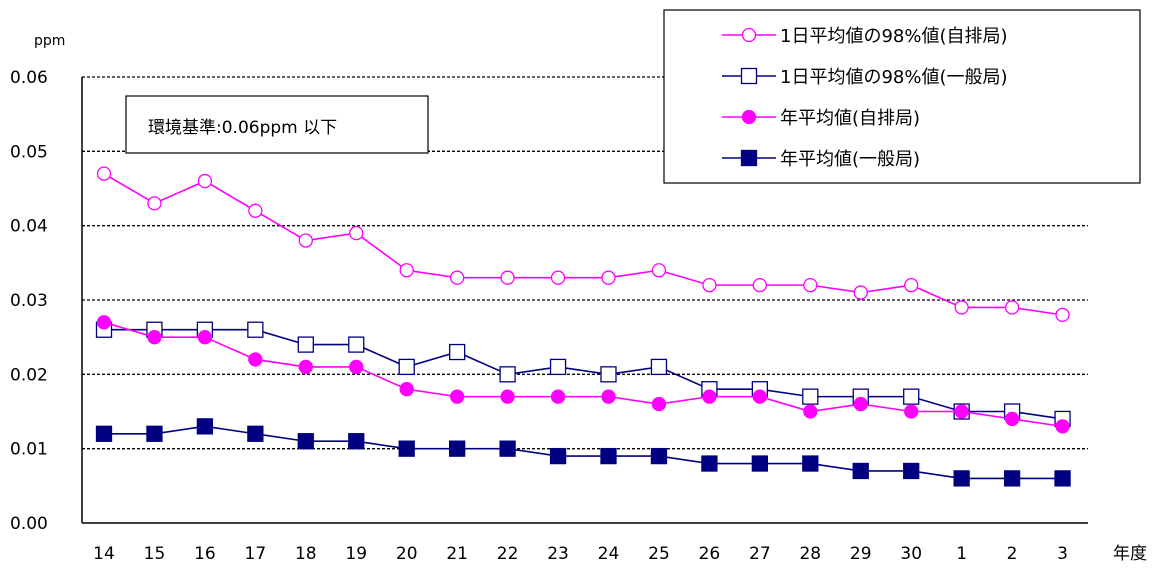 Image resolution: width=1171 pixels, height=571 pixels. Describe the element at coordinates (49, 41) in the screenshot. I see `y-axis-unit-label: ppm` at that location.